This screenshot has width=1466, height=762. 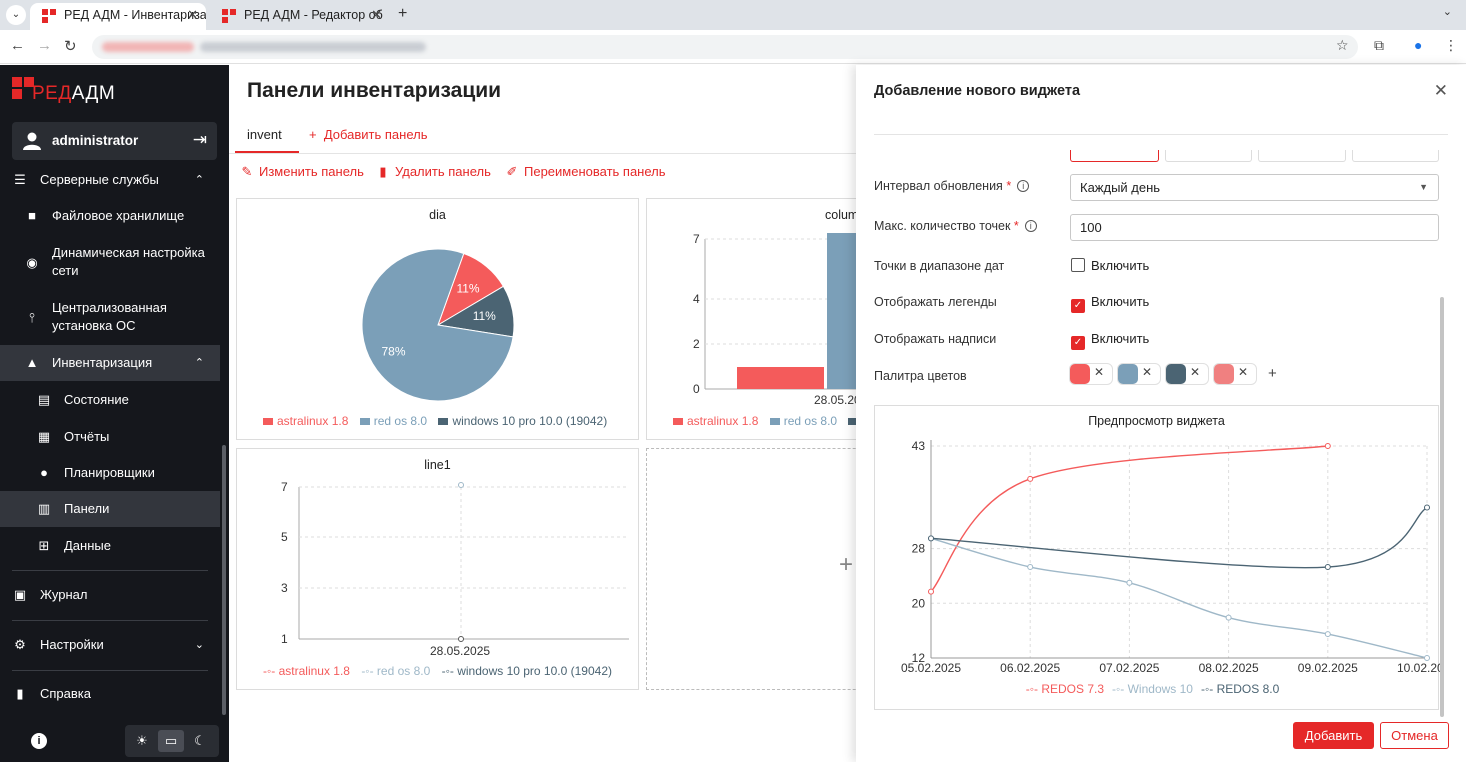 I want to click on sidebar-item-reports: ▦ Отчёты, so click(x=73, y=436).